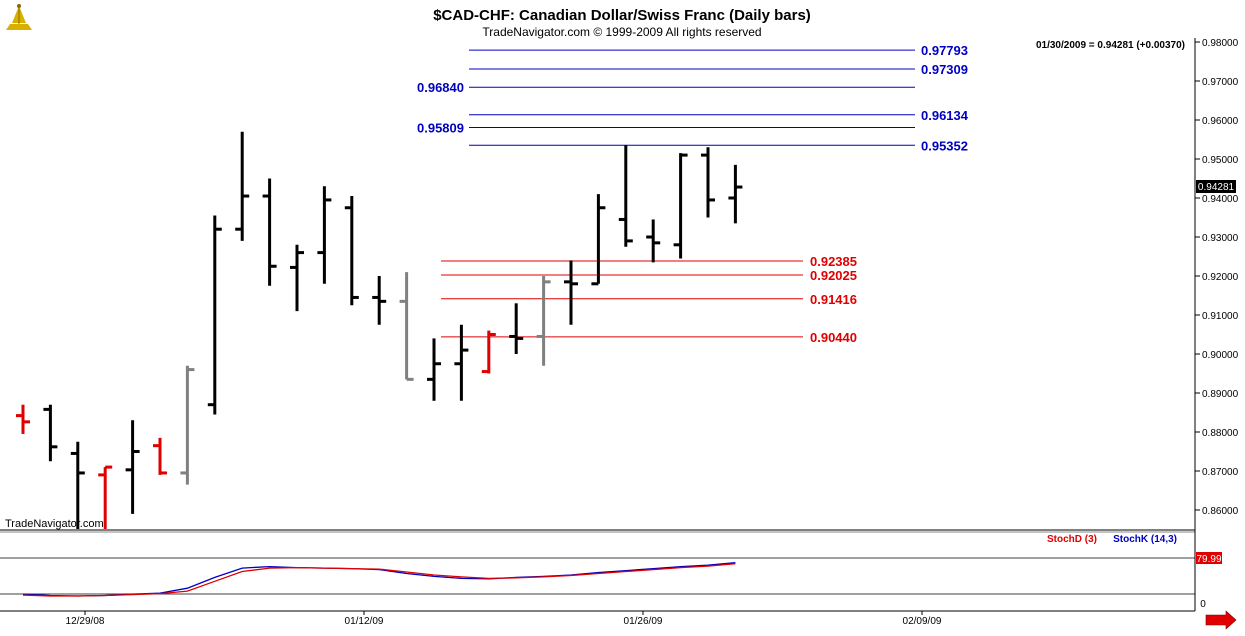 This screenshot has height=636, width=1245. Describe the element at coordinates (833, 337) in the screenshot. I see `retracement-label: 0.90440` at that location.